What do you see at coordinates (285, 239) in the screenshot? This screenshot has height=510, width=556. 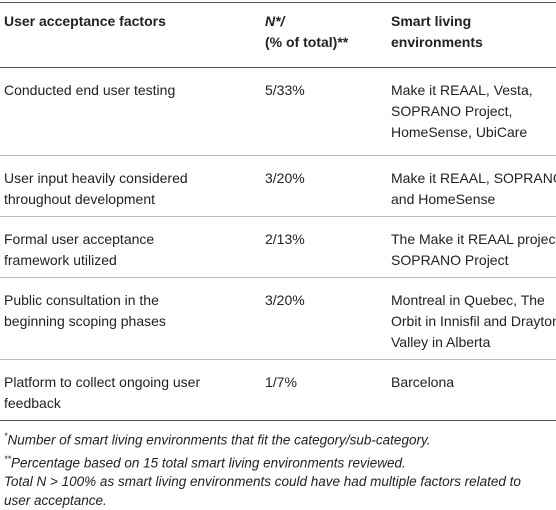 I see `cell-line: 2/13%` at bounding box center [285, 239].